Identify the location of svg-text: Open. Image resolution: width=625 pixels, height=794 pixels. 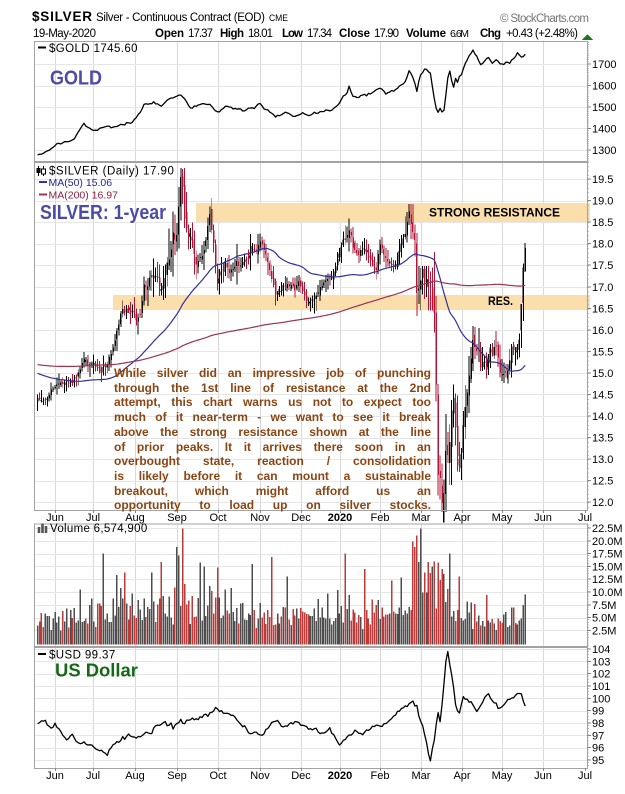
(169, 34).